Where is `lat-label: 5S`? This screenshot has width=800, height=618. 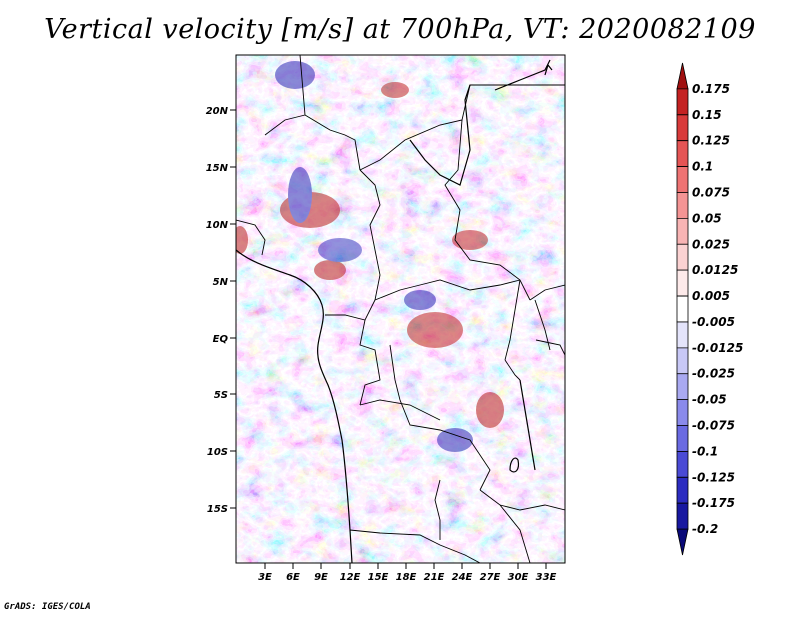 lat-label: 5S is located at coordinates (221, 395).